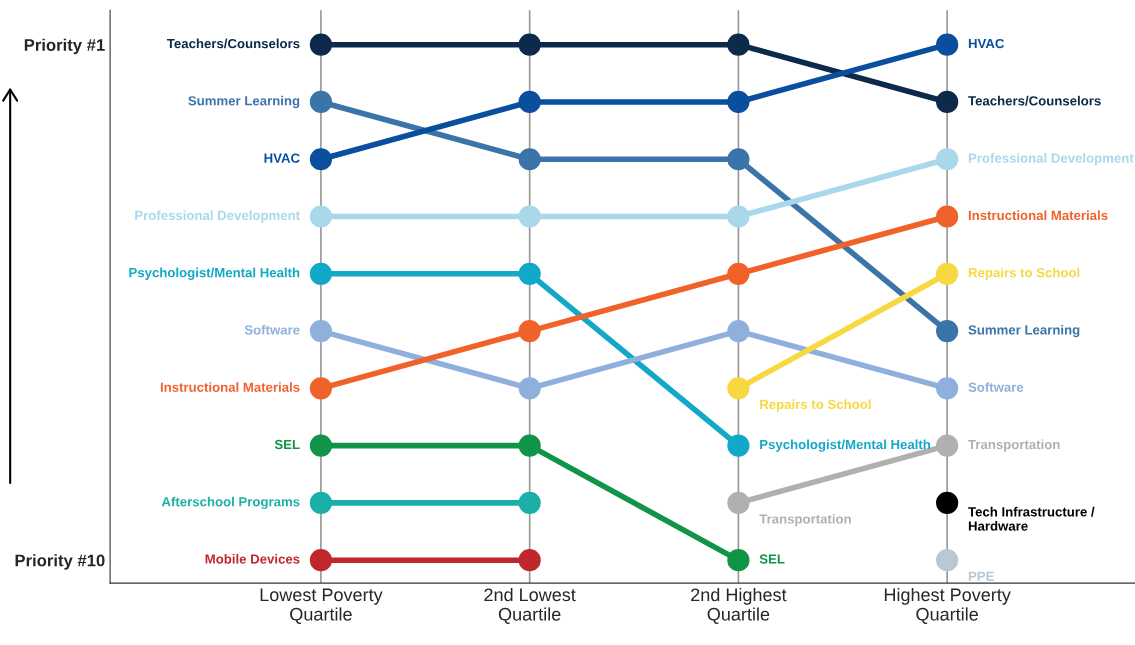 Image resolution: width=1135 pixels, height=645 pixels. What do you see at coordinates (1038, 215) in the screenshot?
I see `text: Instructional Materials` at bounding box center [1038, 215].